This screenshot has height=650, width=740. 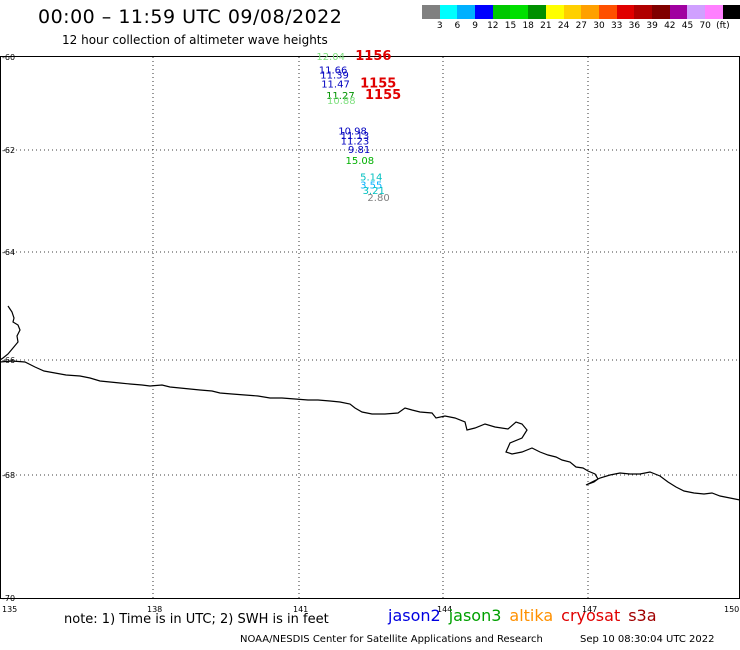 I want to click on legend-label: 18, so click(x=528, y=26).